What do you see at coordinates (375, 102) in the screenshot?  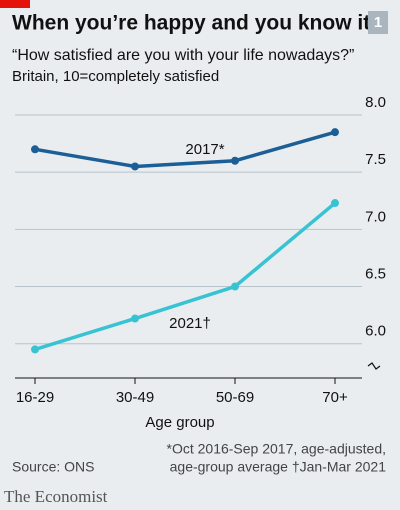 I see `y-tick-label: 8.0` at bounding box center [375, 102].